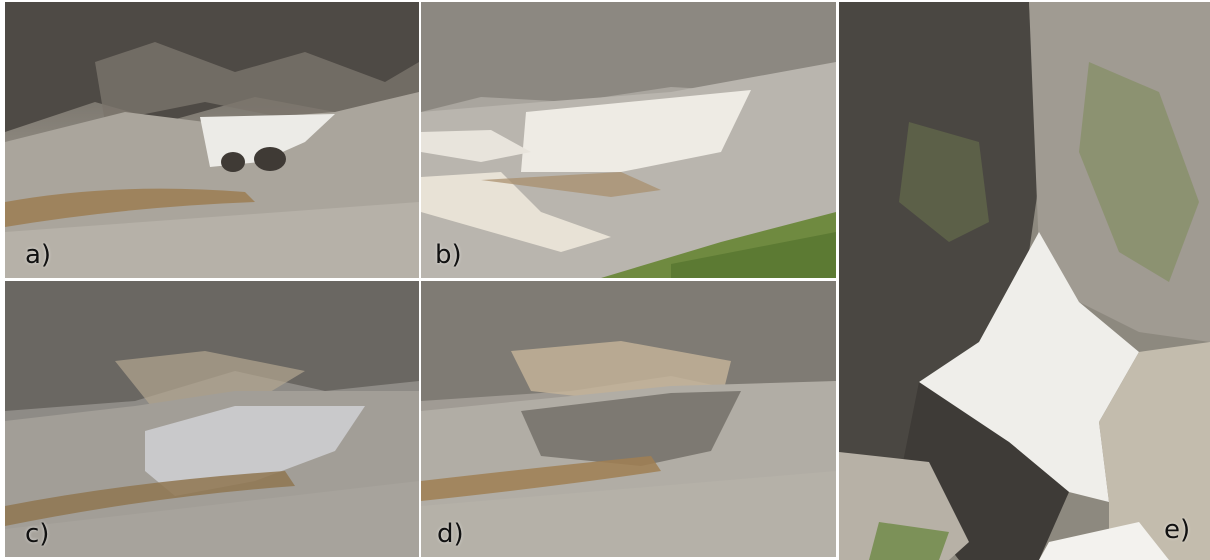 The height and width of the screenshot is (560, 1210). Describe the element at coordinates (38, 255) in the screenshot. I see `panel-label-a: a)` at that location.